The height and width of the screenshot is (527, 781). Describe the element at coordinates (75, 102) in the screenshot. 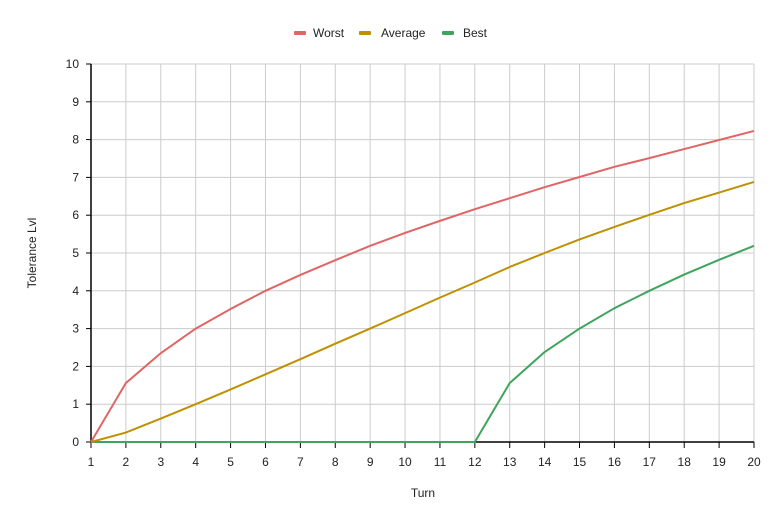

I see `y-tick-label: 9` at that location.